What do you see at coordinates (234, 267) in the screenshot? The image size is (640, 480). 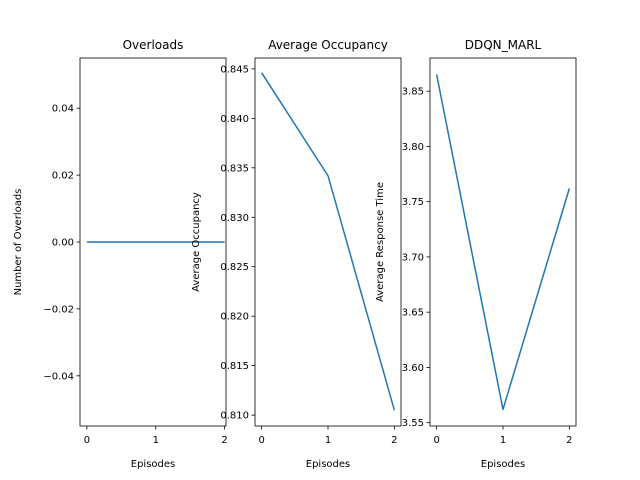 I see `y-tick-label: 0.825` at bounding box center [234, 267].